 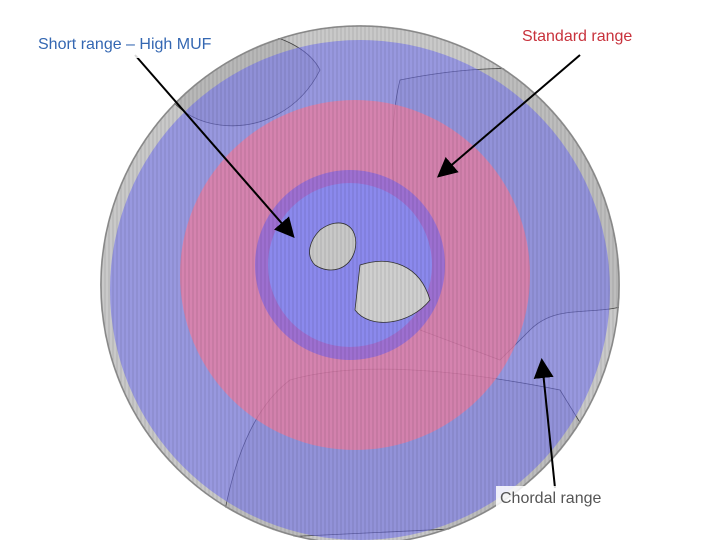 I want to click on chordal-range-label: Chordal range, so click(x=551, y=498).